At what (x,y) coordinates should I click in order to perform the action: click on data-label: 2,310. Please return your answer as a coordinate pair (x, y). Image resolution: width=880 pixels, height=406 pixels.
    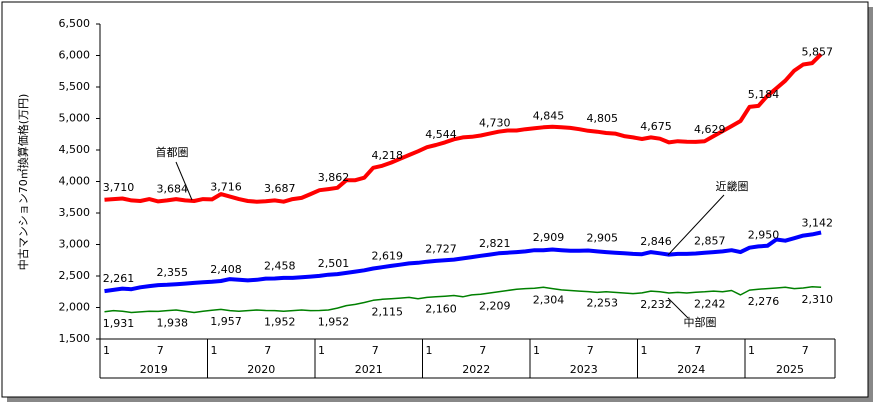
    Looking at the image, I should click on (817, 299).